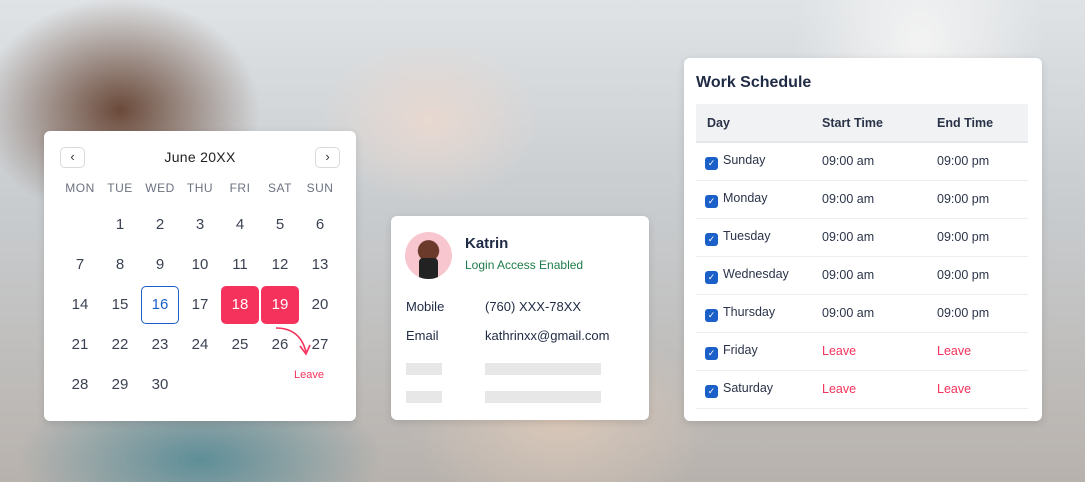 The image size is (1085, 482). Describe the element at coordinates (80, 304) in the screenshot. I see `calendar-day: 14` at that location.